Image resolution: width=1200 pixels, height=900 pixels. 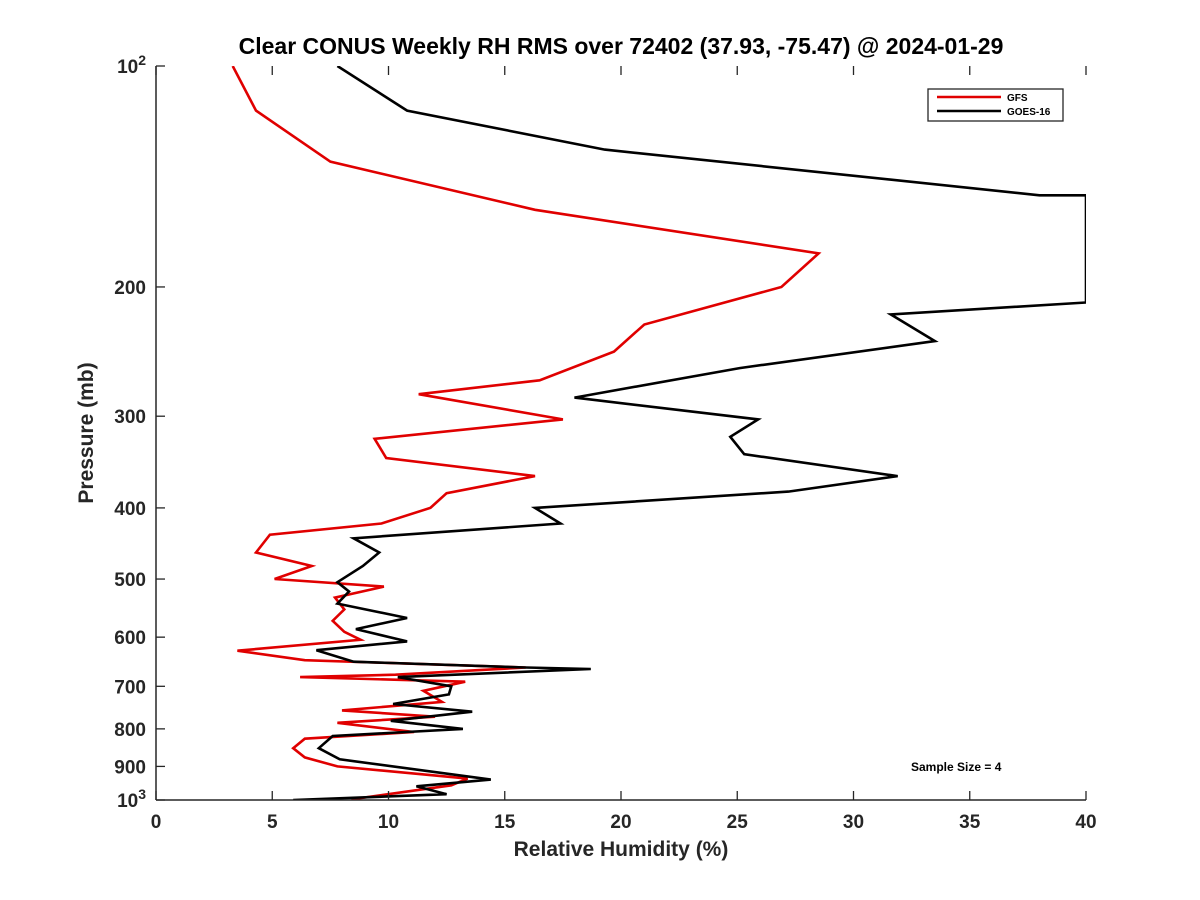 What do you see at coordinates (130, 288) in the screenshot?
I see `y-tick-label: 200` at bounding box center [130, 288].